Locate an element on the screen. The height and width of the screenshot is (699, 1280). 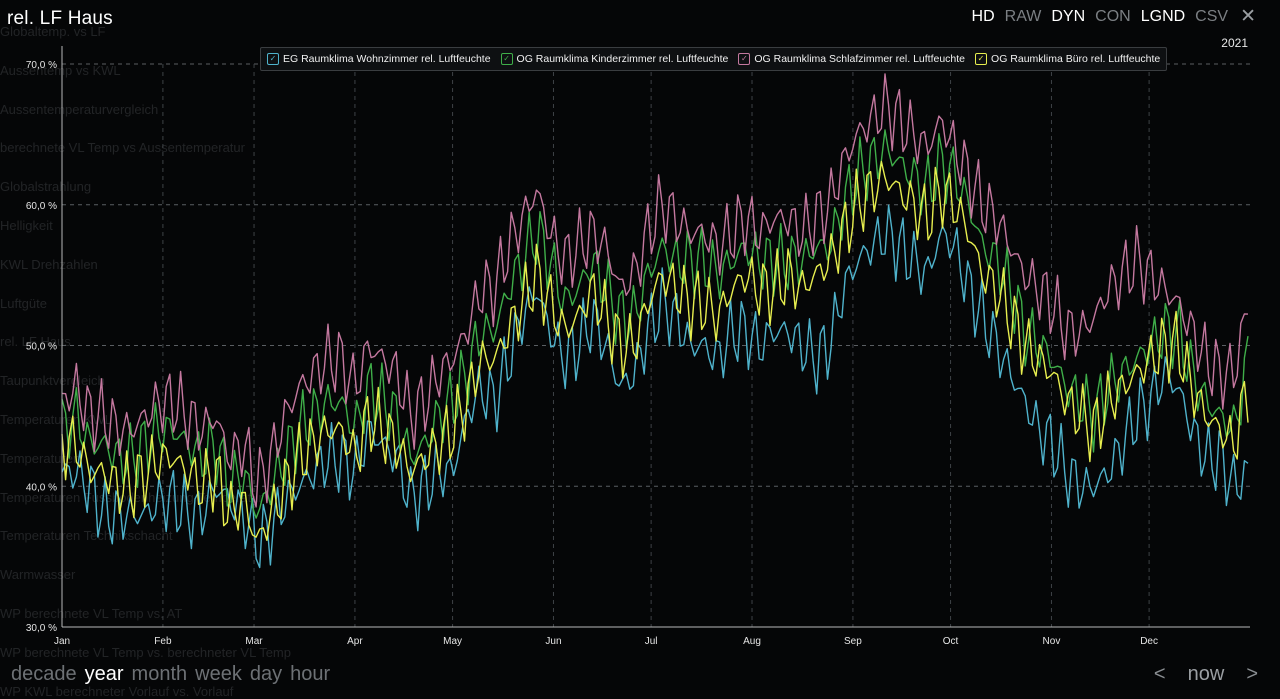
pager: < now > is located at coordinates (1206, 674).